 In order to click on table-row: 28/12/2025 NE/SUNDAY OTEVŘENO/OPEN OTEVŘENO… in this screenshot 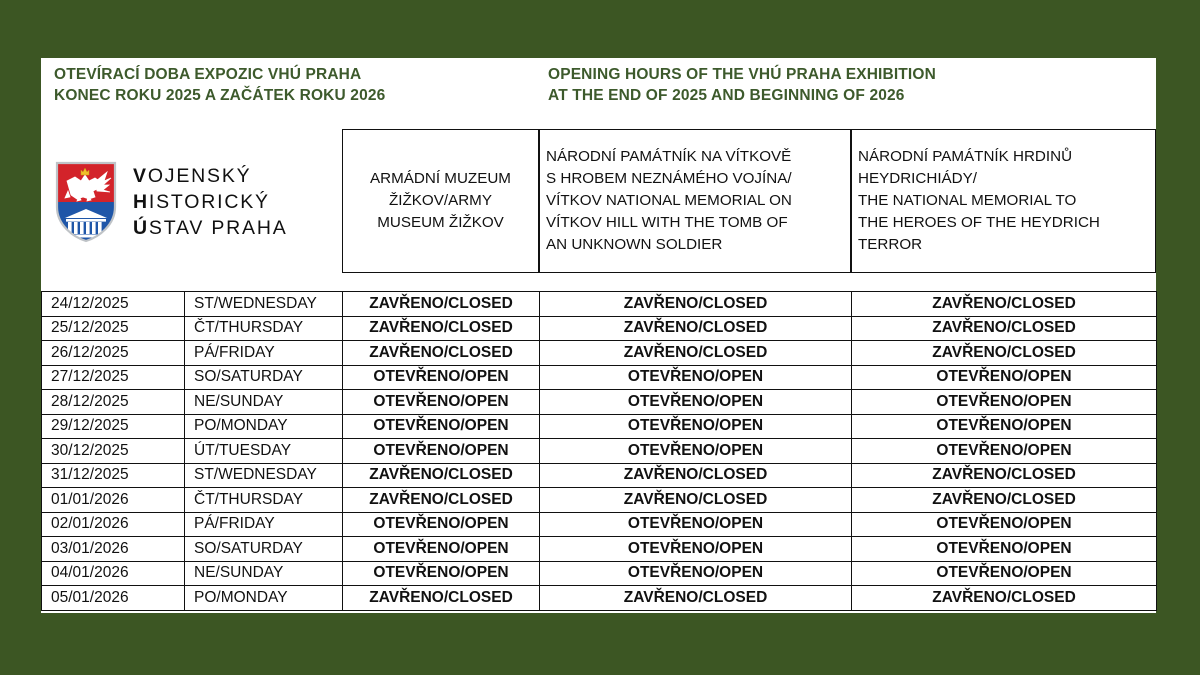, I will do `click(599, 402)`.